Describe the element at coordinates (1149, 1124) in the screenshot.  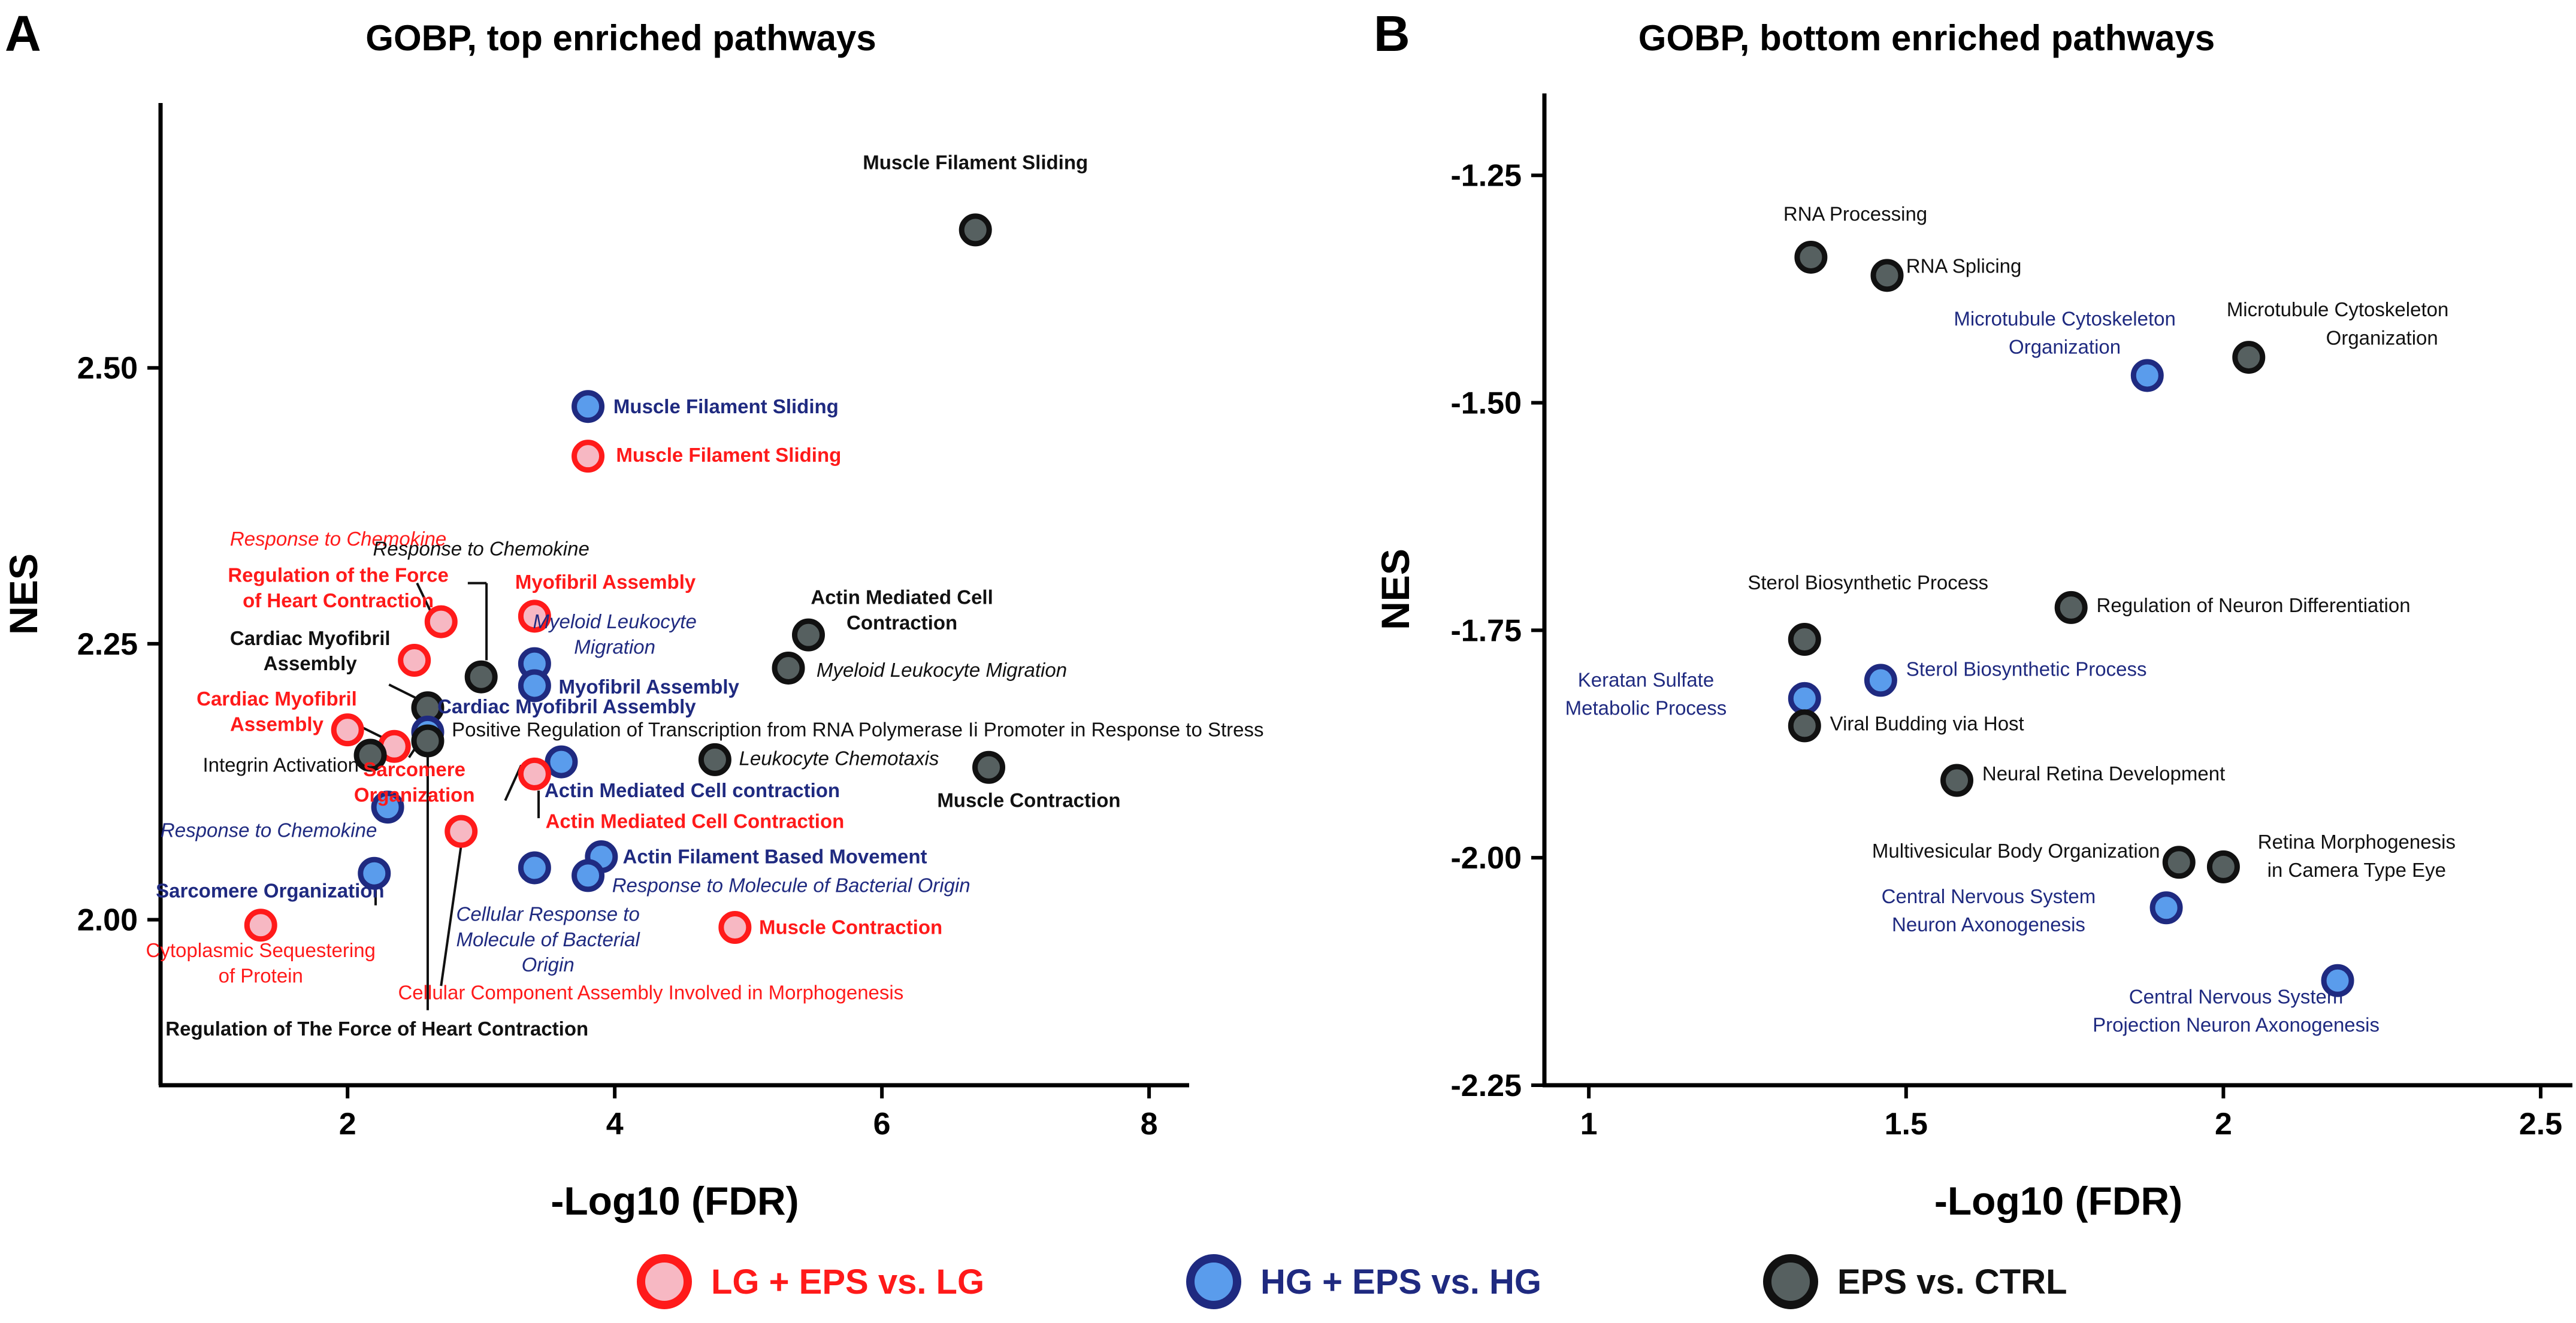
I see `panel-a-x-tick-label: 8` at that location.